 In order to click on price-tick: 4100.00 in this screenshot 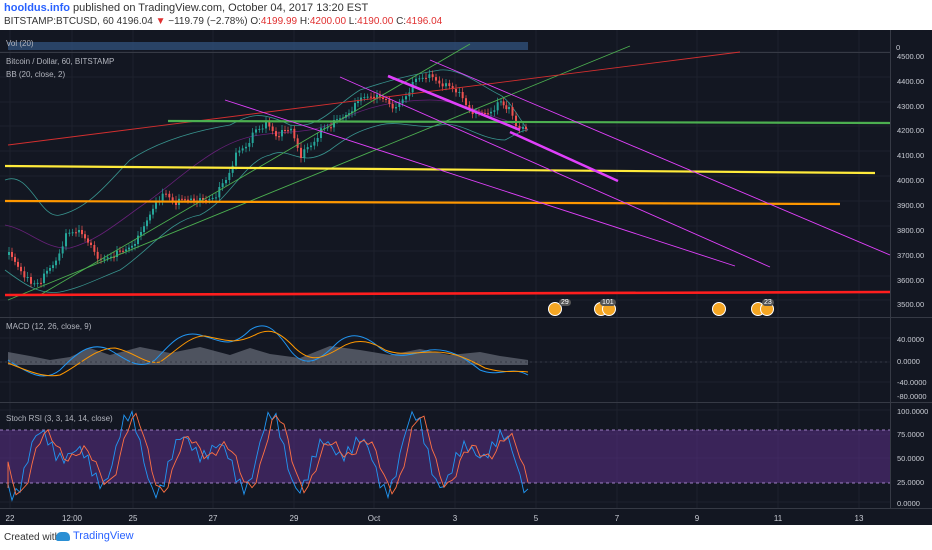, I will do `click(911, 155)`.